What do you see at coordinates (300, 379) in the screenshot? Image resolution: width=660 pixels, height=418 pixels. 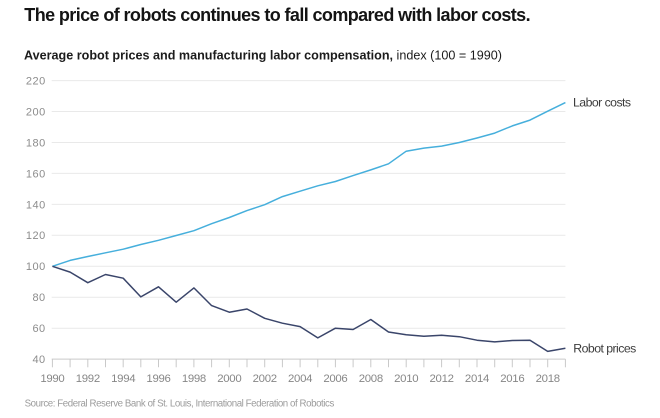 I see `svg-text: 2004` at bounding box center [300, 379].